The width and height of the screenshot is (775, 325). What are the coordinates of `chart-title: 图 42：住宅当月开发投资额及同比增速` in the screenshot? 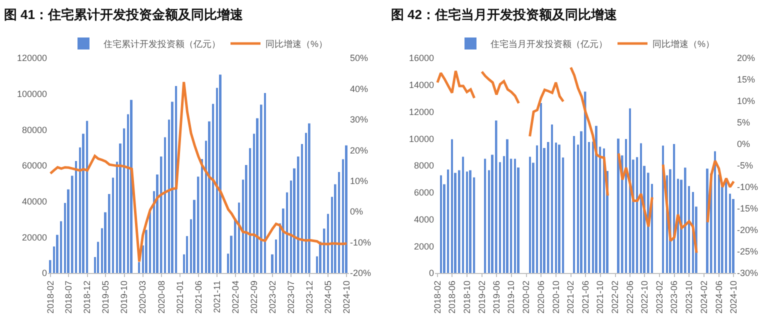 It's located at (504, 14).